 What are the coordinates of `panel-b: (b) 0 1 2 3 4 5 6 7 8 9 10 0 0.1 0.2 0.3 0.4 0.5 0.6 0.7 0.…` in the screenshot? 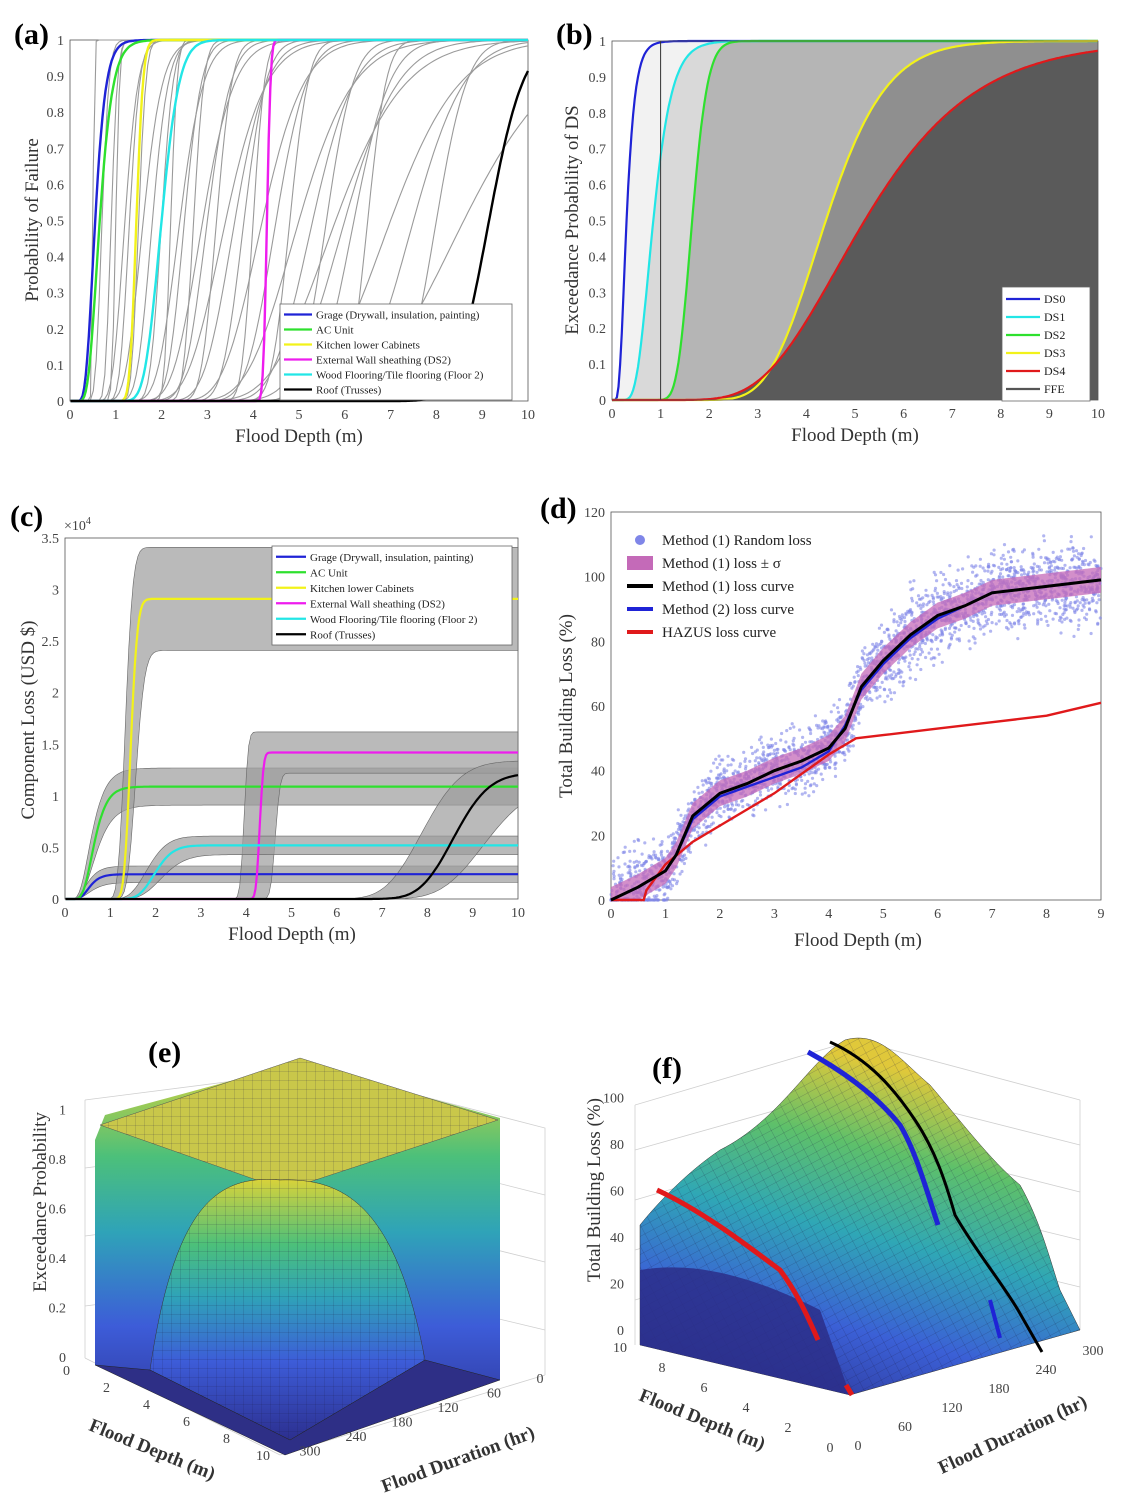 It's located at (830, 232).